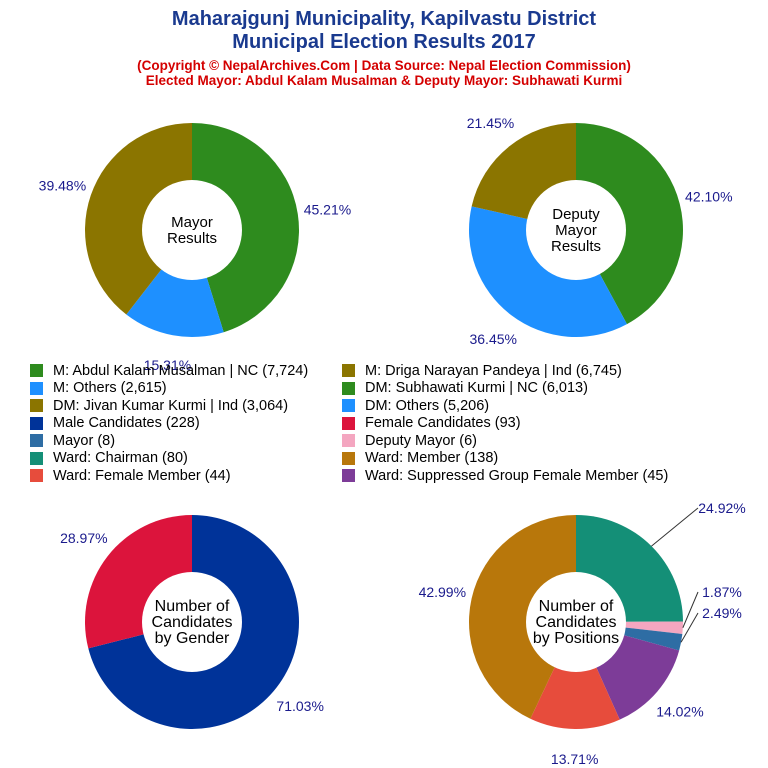  Describe the element at coordinates (722, 592) in the screenshot. I see `slice-percent-label: 1.87%` at that location.